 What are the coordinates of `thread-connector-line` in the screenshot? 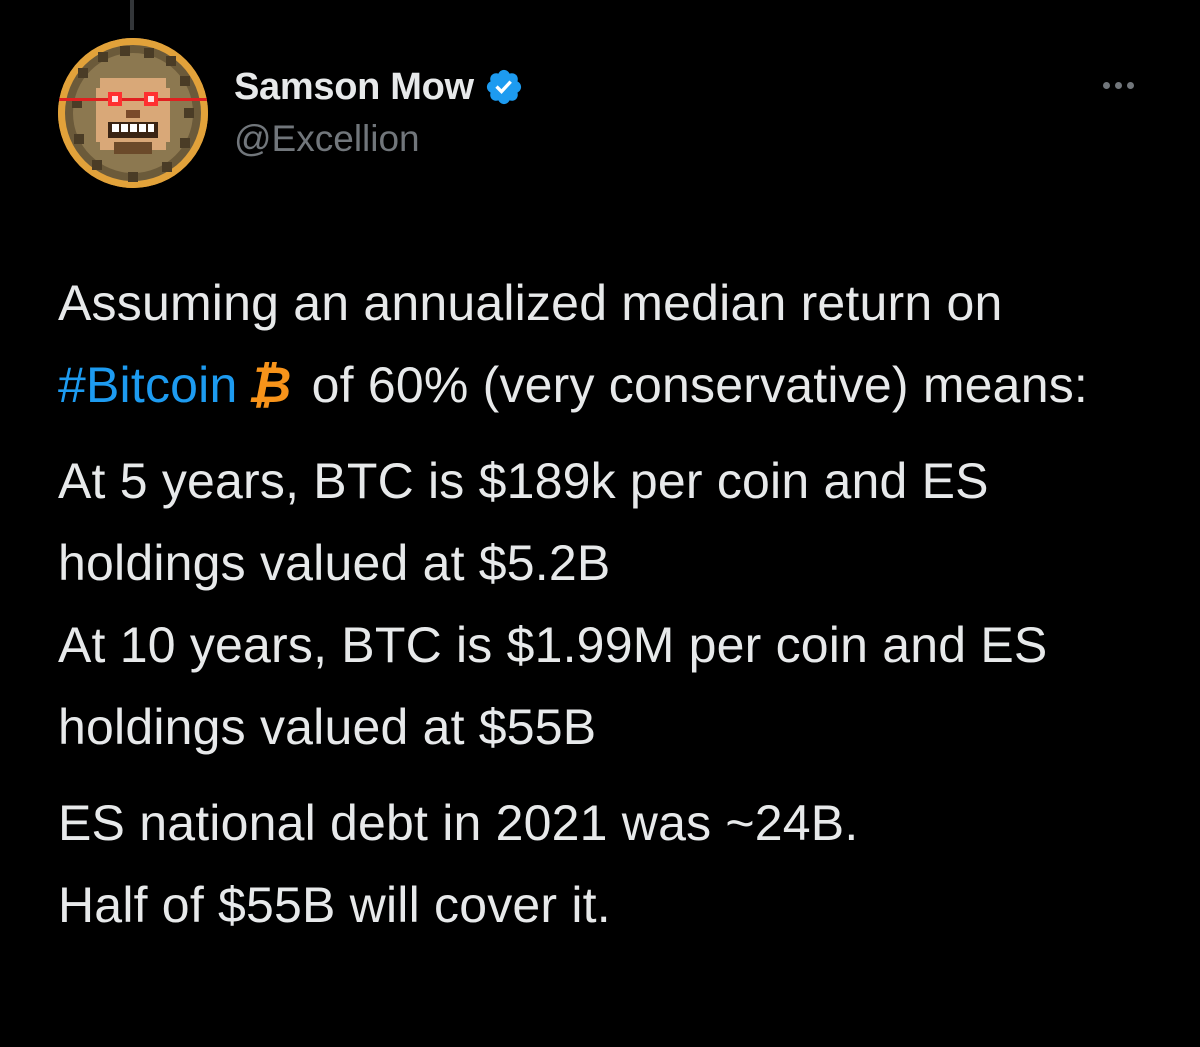 It's located at (132, 15).